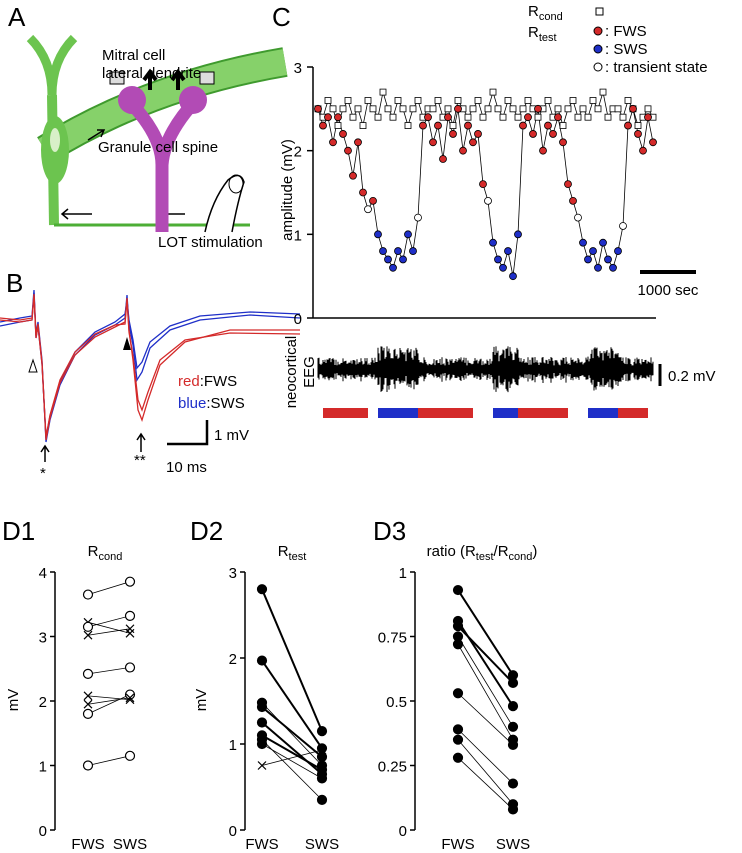  What do you see at coordinates (626, 49) in the screenshot?
I see `legend-label: : SWS` at bounding box center [626, 49].